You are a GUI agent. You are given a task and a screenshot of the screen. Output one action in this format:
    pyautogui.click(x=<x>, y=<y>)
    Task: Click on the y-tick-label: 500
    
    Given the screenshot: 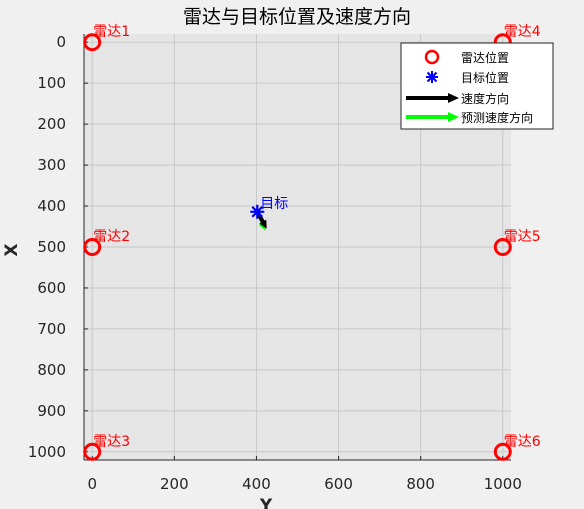 What is the action you would take?
    pyautogui.click(x=51, y=247)
    